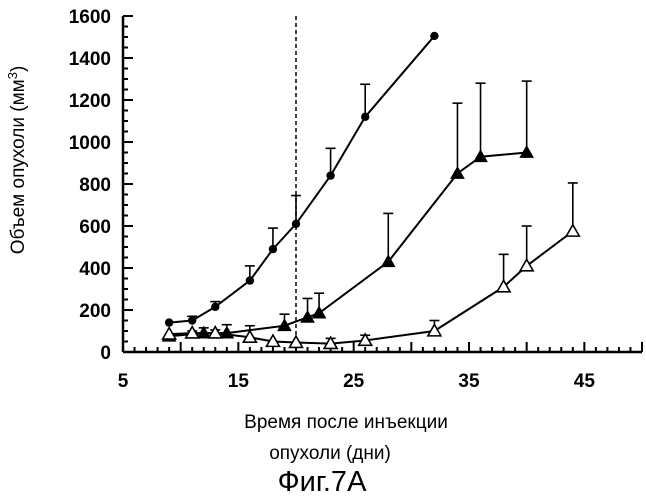 This screenshot has height=499, width=646. Describe the element at coordinates (95, 185) in the screenshot. I see `y-tick-label: 800` at that location.